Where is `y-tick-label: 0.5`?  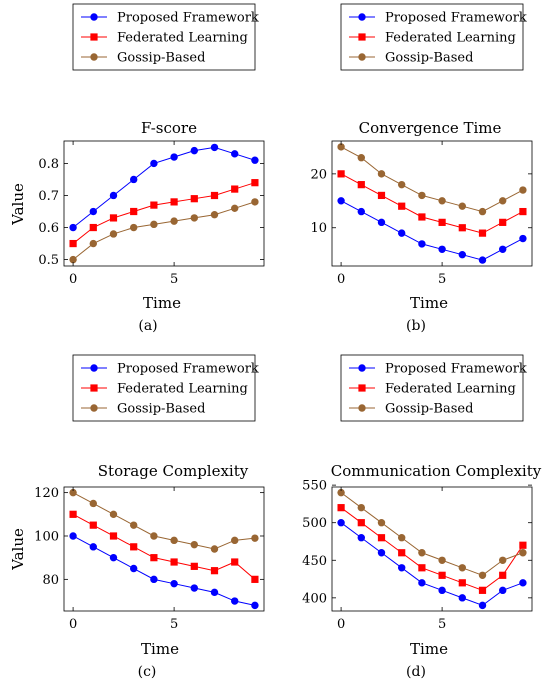
y-tick-label: 0.5 is located at coordinates (48, 260).